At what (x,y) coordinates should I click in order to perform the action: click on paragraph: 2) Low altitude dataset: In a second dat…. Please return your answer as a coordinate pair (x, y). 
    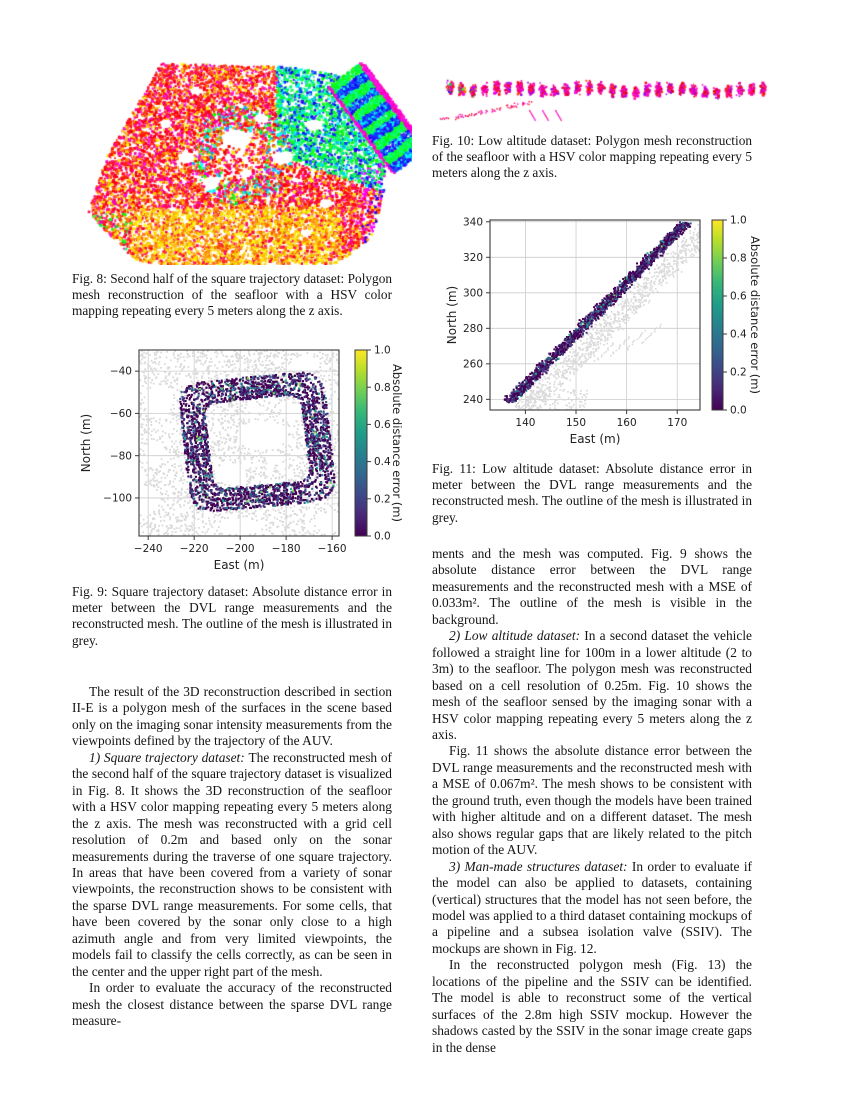
    Looking at the image, I should click on (592, 685).